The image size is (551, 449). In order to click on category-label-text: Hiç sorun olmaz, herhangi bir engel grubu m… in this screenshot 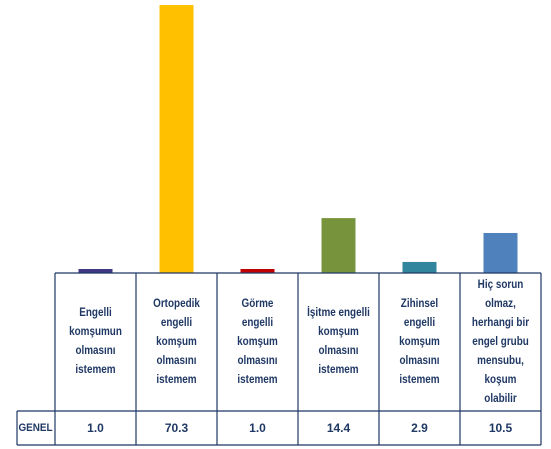, I will do `click(500, 342)`.